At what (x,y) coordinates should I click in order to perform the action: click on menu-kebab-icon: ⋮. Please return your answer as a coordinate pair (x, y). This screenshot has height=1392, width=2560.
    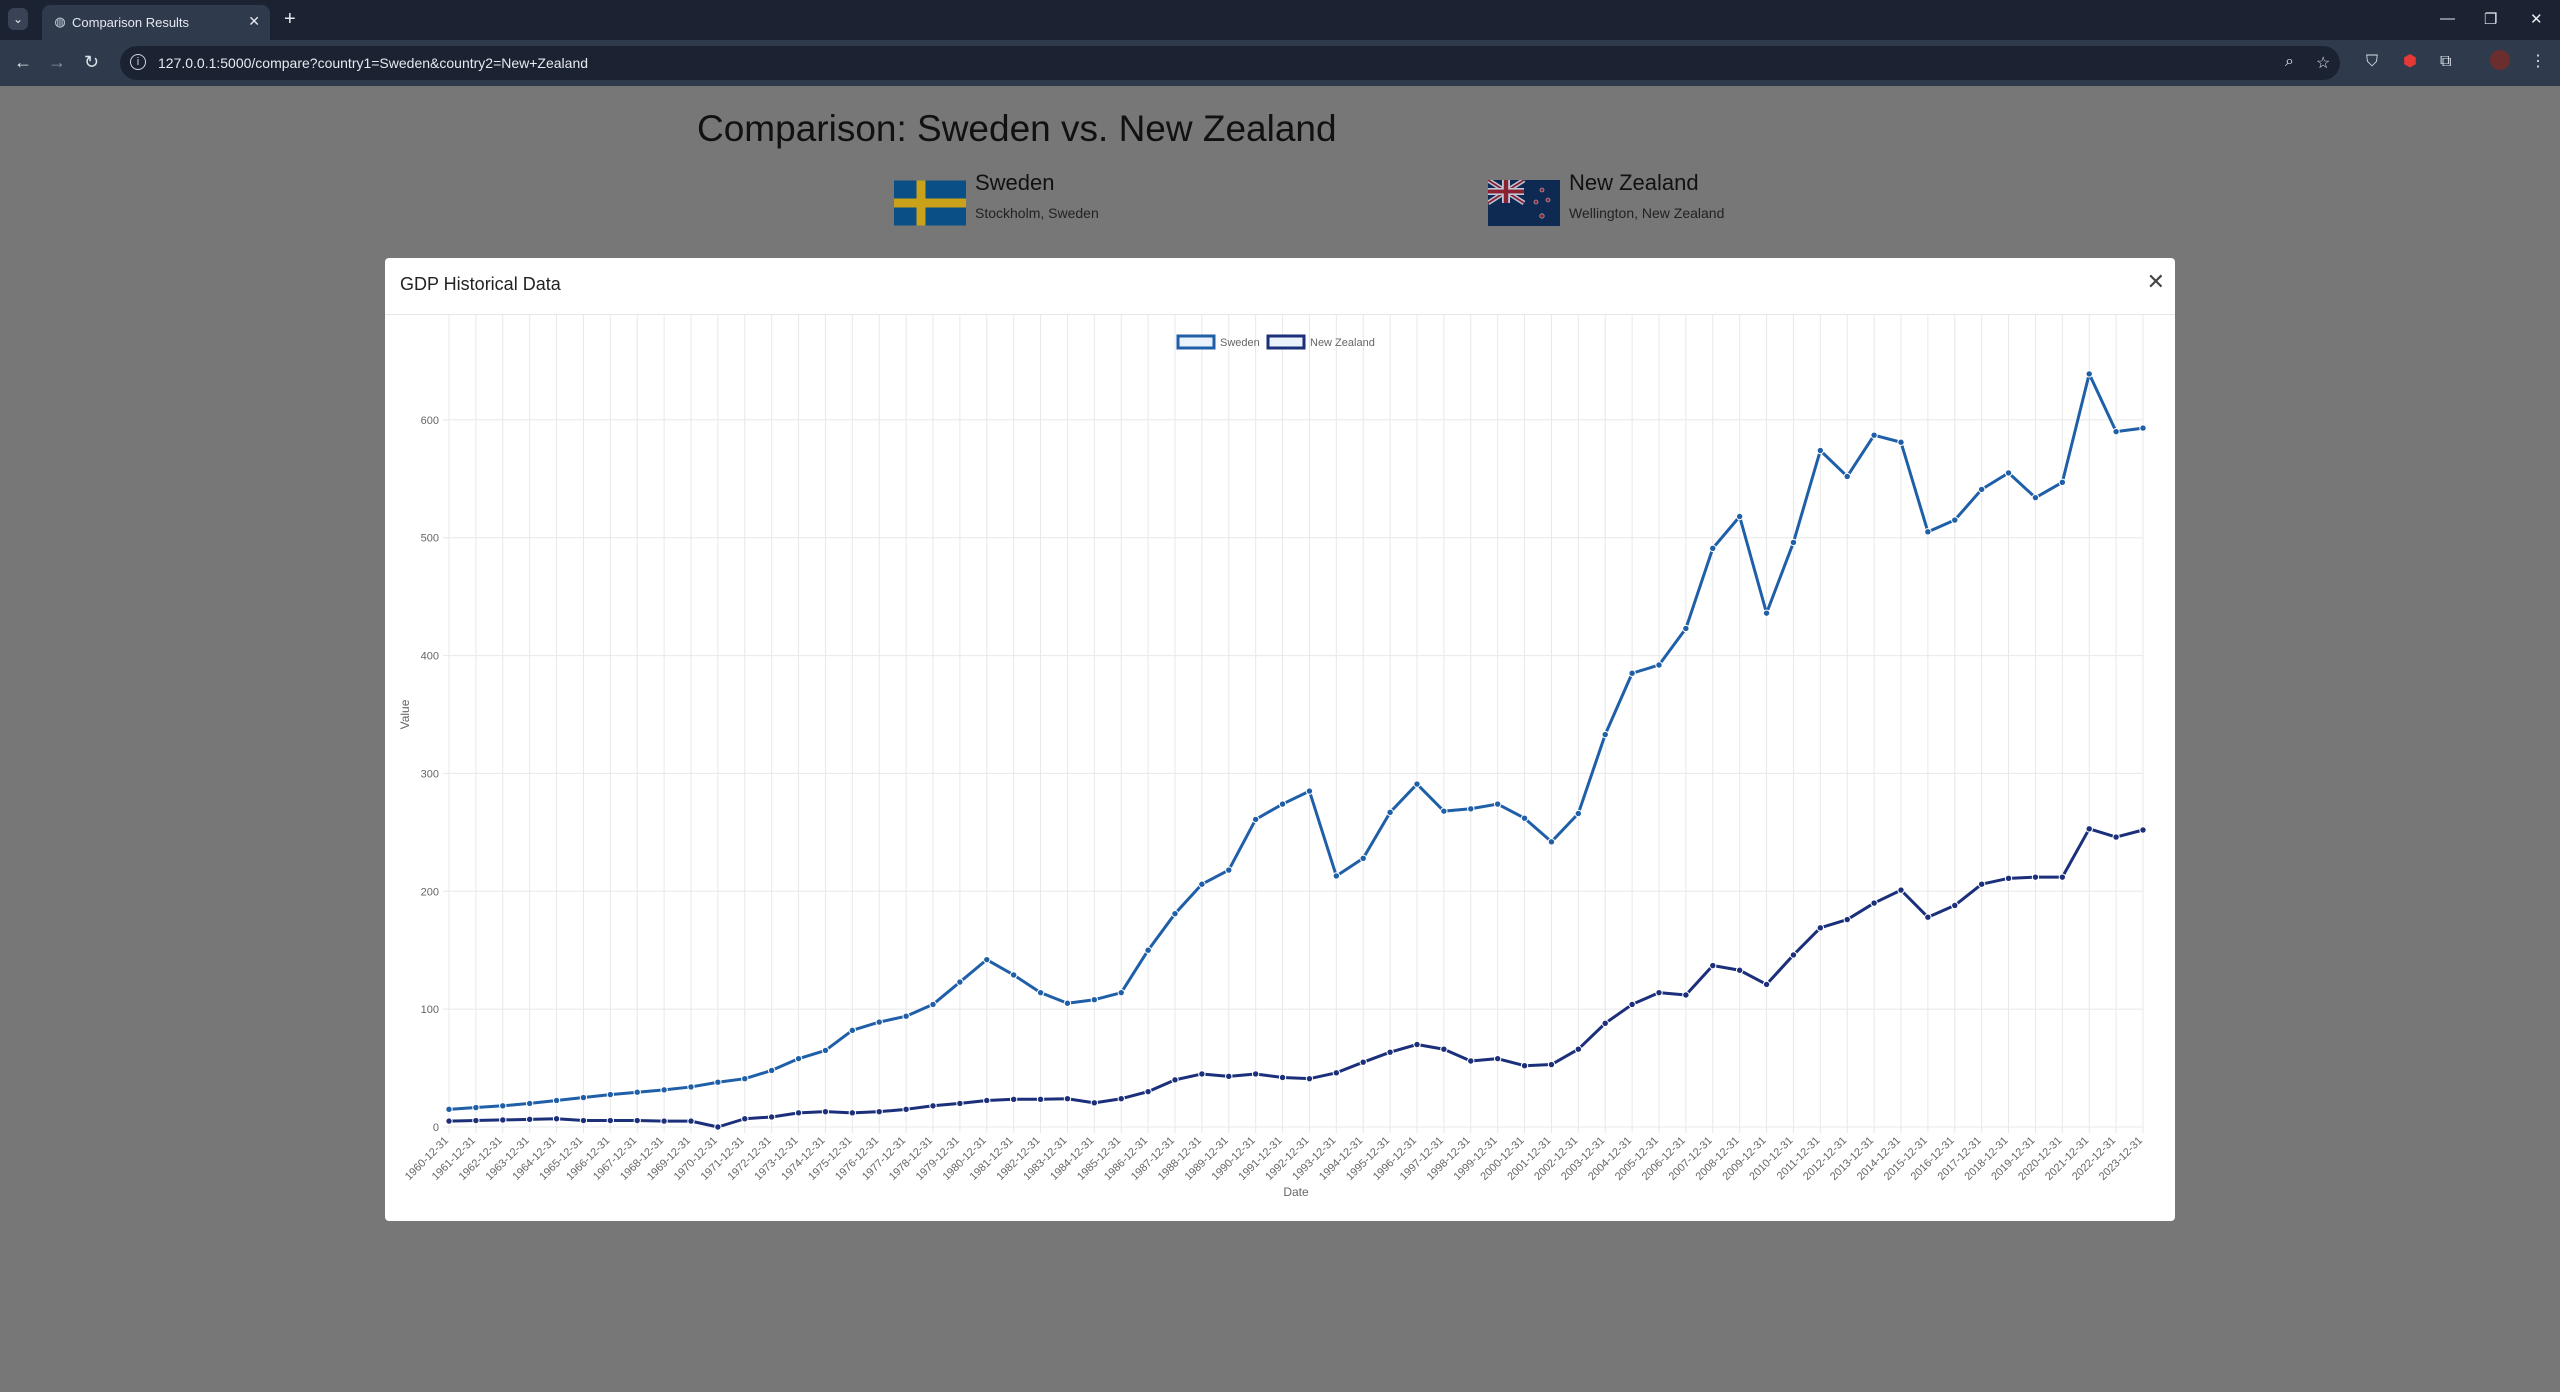
    Looking at the image, I should click on (2538, 61).